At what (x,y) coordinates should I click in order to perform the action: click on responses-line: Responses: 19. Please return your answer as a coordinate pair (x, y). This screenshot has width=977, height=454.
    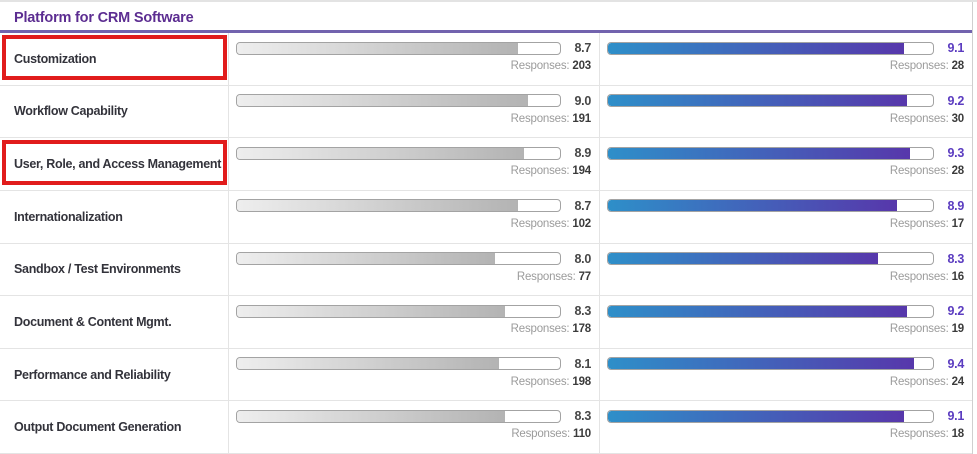
    Looking at the image, I should click on (785, 329).